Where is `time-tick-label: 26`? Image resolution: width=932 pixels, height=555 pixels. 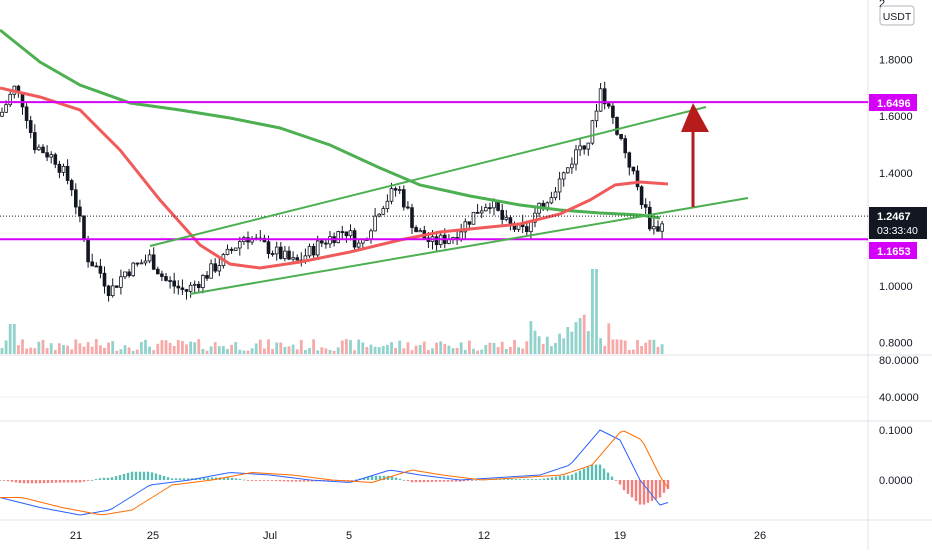
time-tick-label: 26 is located at coordinates (760, 536).